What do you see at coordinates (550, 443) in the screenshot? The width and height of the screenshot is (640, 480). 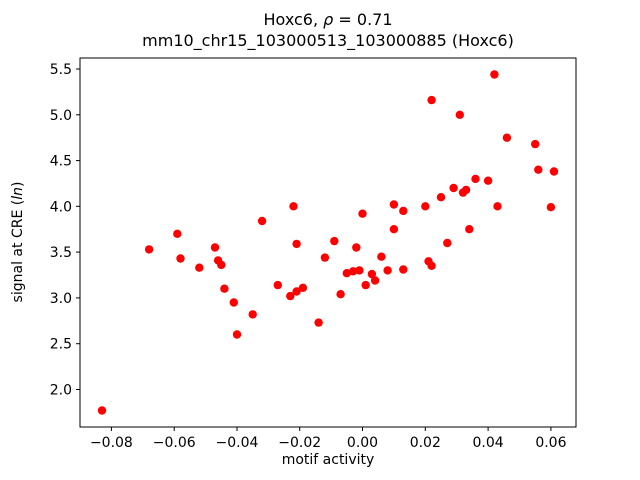 I see `x-tick-label: 0.06` at bounding box center [550, 443].